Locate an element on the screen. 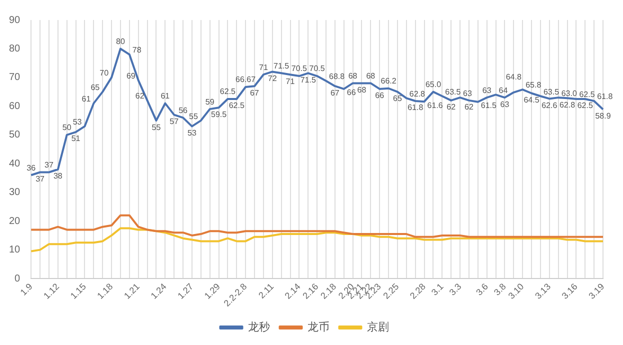  data-label: 59 is located at coordinates (210, 101).